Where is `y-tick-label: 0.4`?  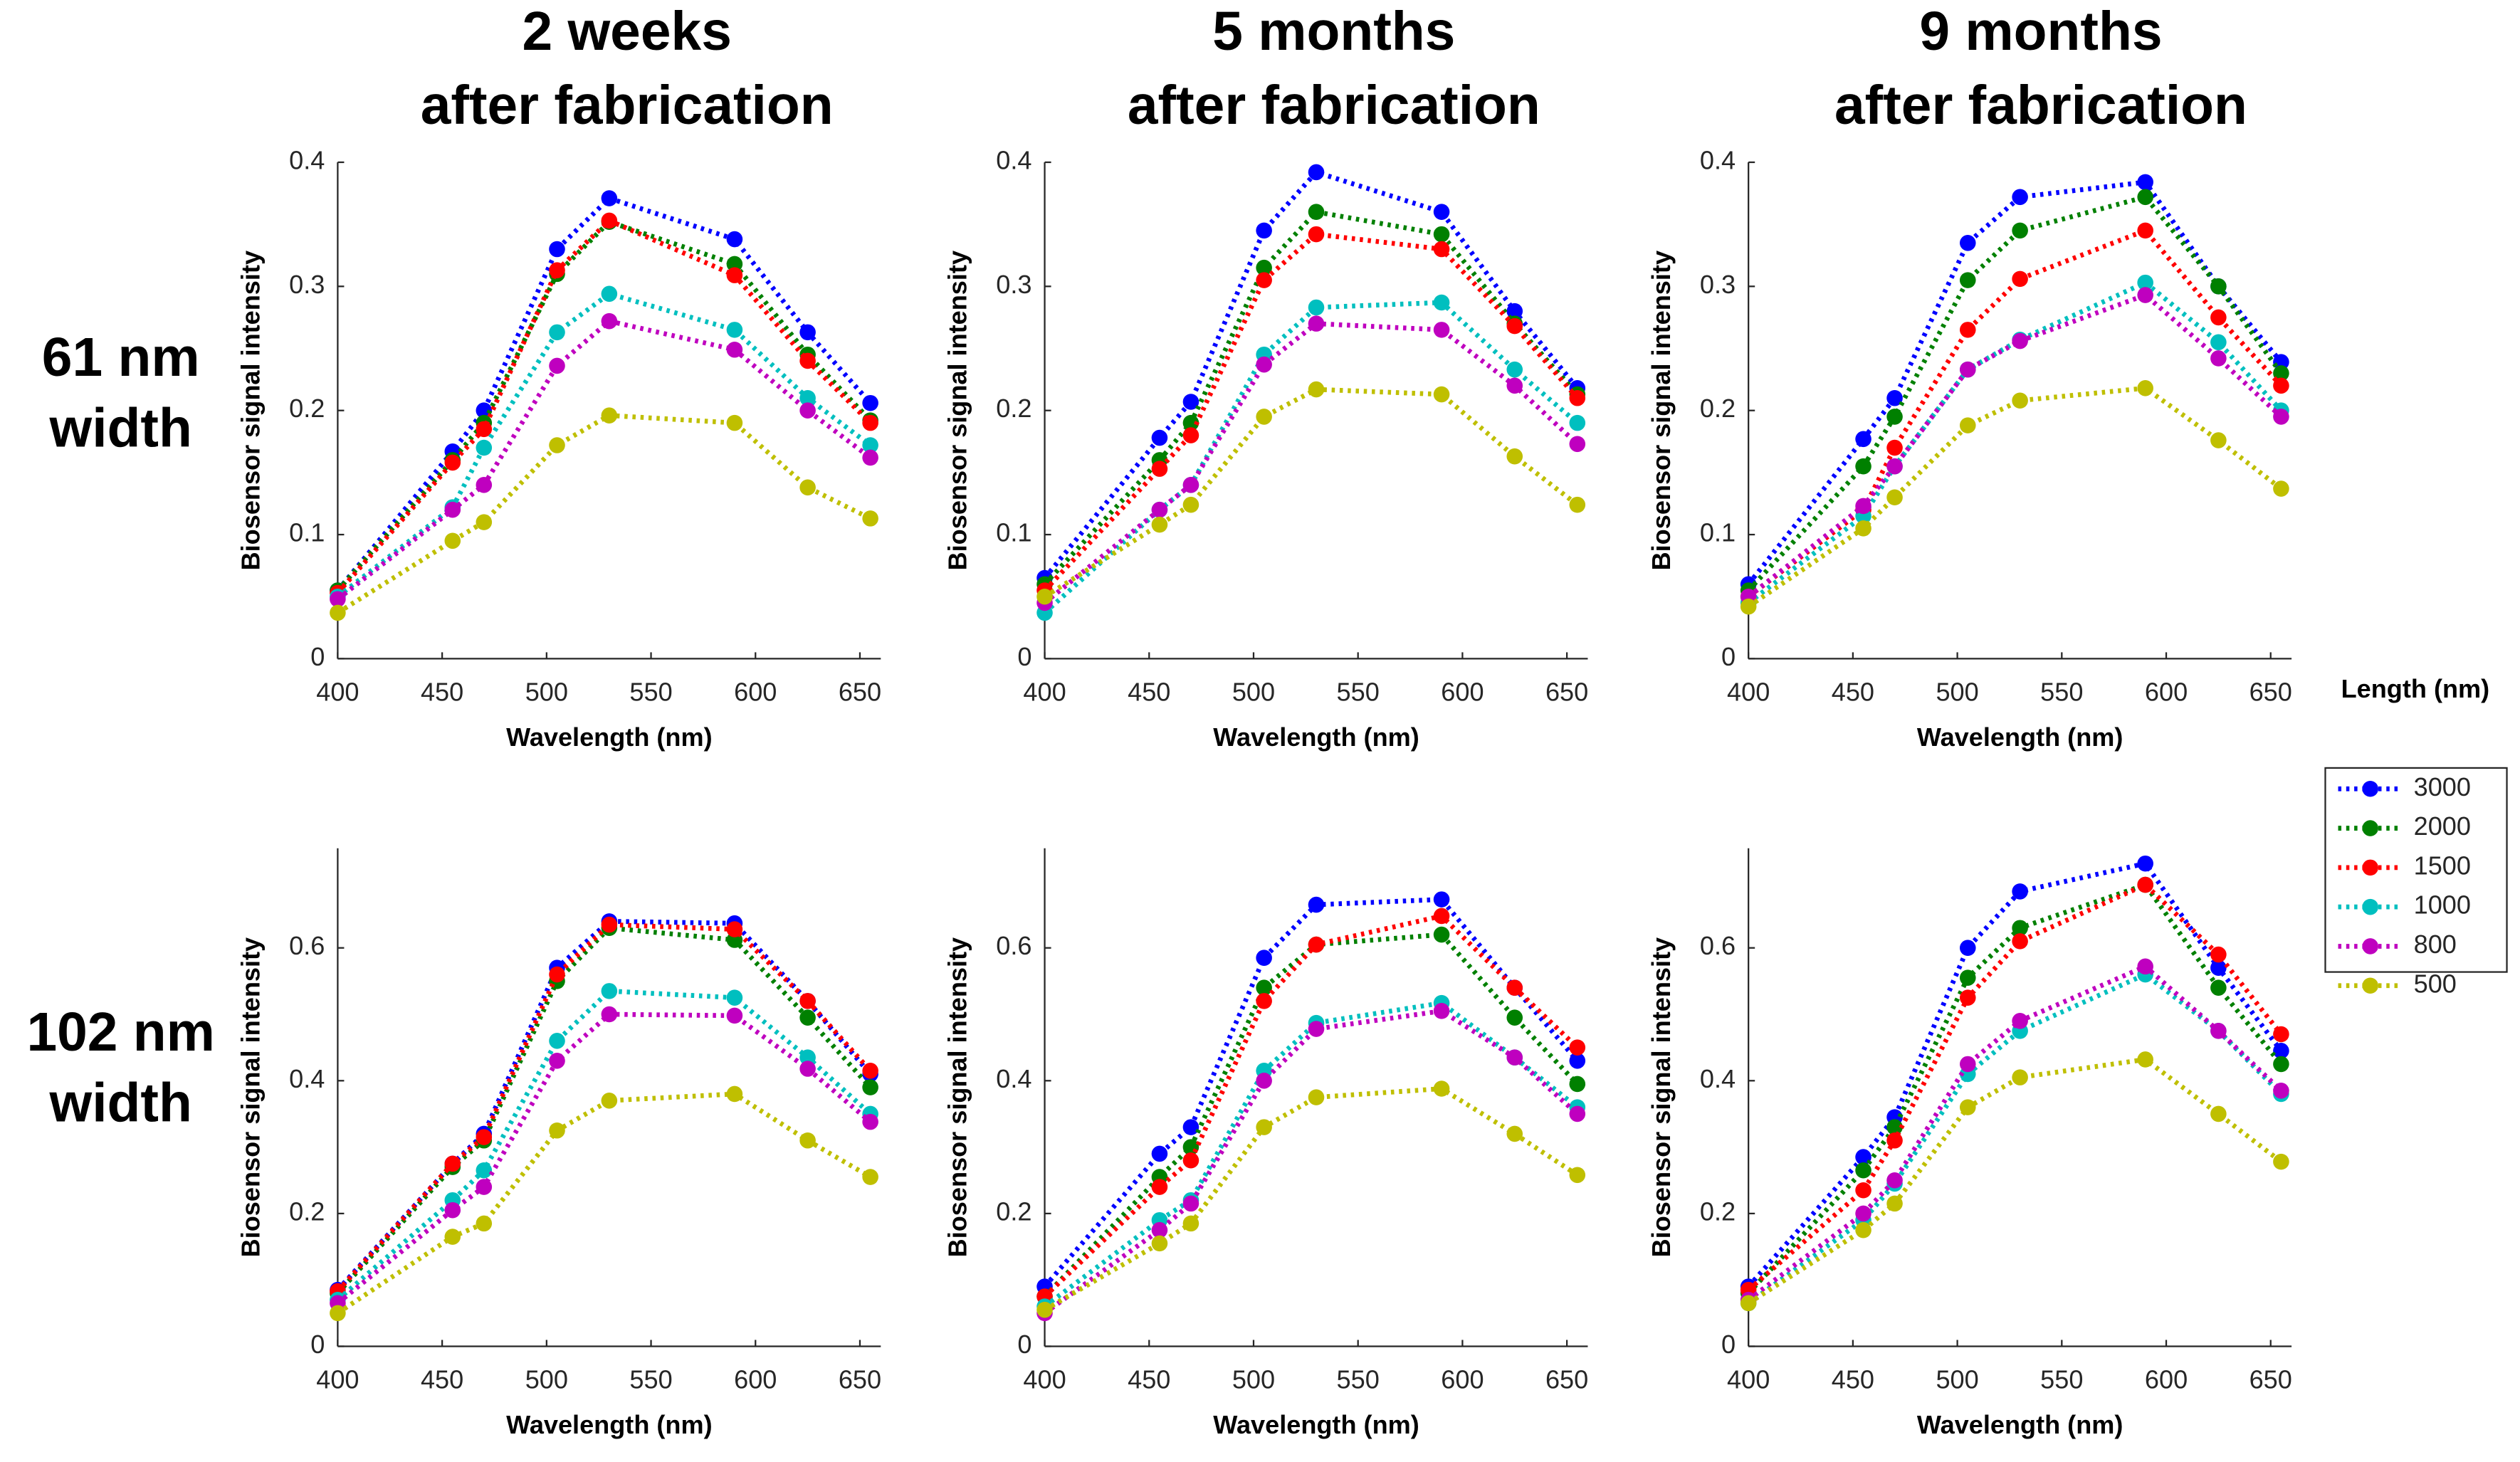 y-tick-label: 0.4 is located at coordinates (1718, 1078).